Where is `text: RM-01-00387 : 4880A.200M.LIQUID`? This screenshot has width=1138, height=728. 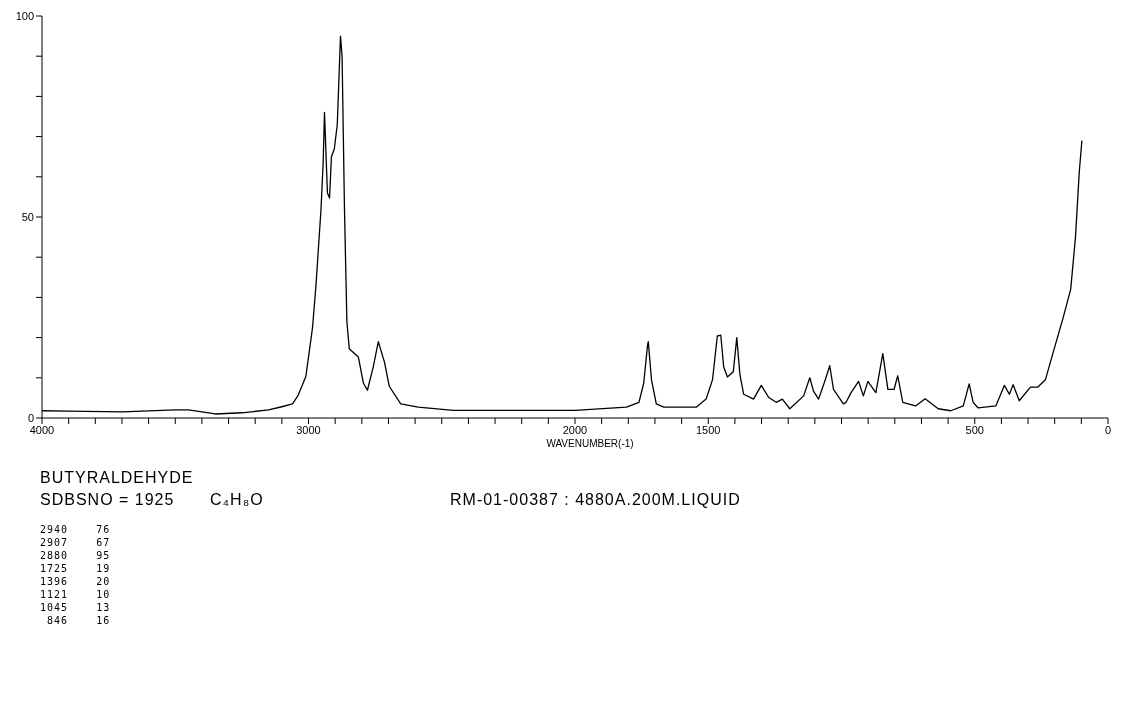
text: RM-01-00387 : 4880A.200M.LIQUID is located at coordinates (595, 500).